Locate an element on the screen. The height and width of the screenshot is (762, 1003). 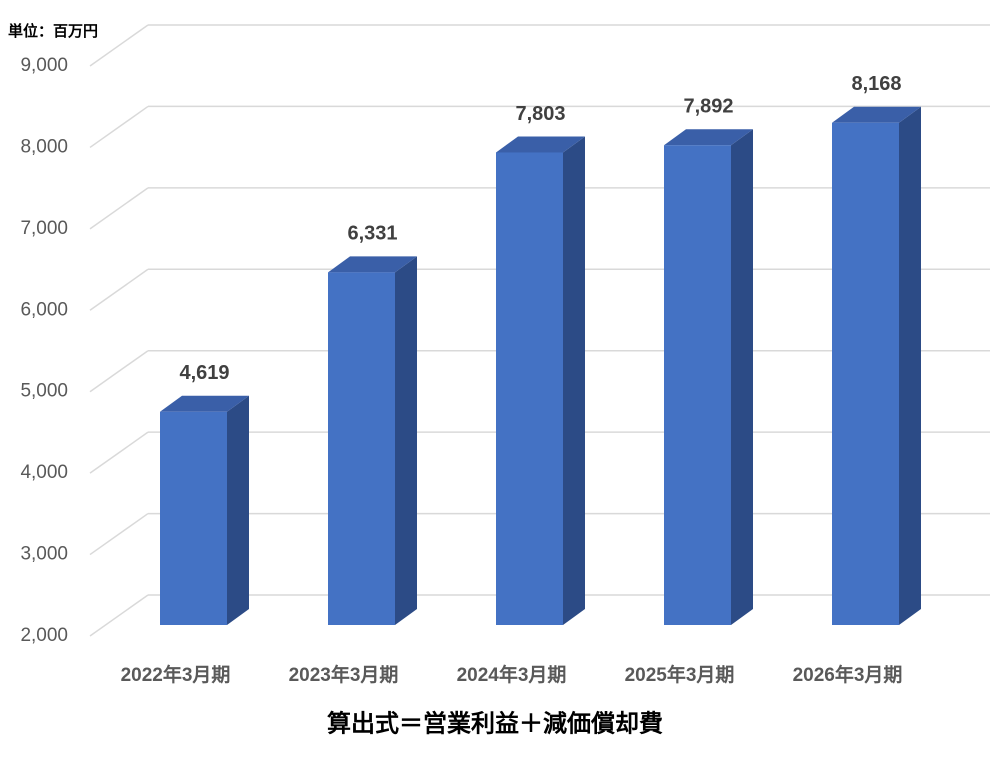
x-axis-title: 算出式＝営業利益＋減価償却費 is located at coordinates (495, 723).